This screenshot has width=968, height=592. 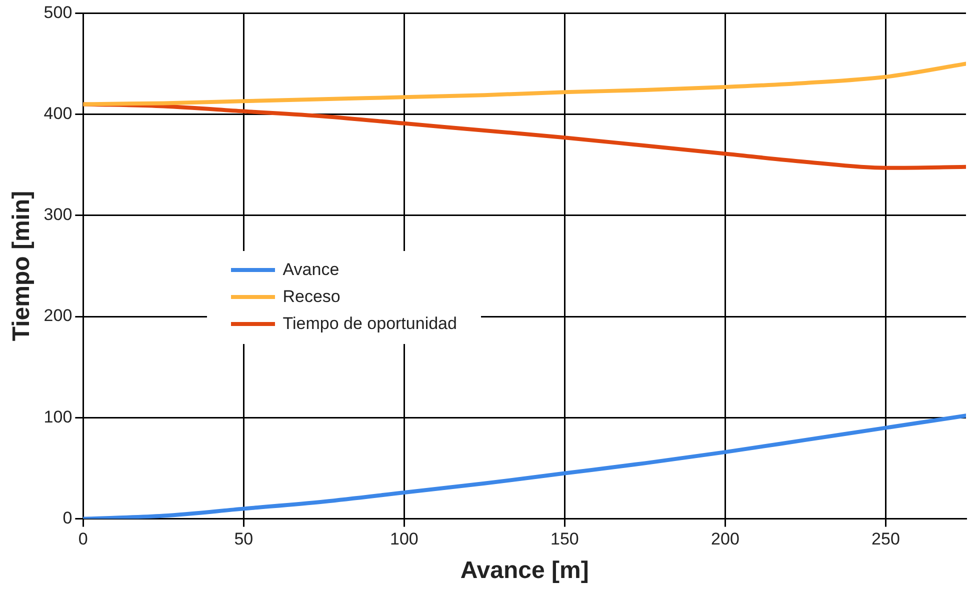 What do you see at coordinates (311, 297) in the screenshot?
I see `legend-label: Receso` at bounding box center [311, 297].